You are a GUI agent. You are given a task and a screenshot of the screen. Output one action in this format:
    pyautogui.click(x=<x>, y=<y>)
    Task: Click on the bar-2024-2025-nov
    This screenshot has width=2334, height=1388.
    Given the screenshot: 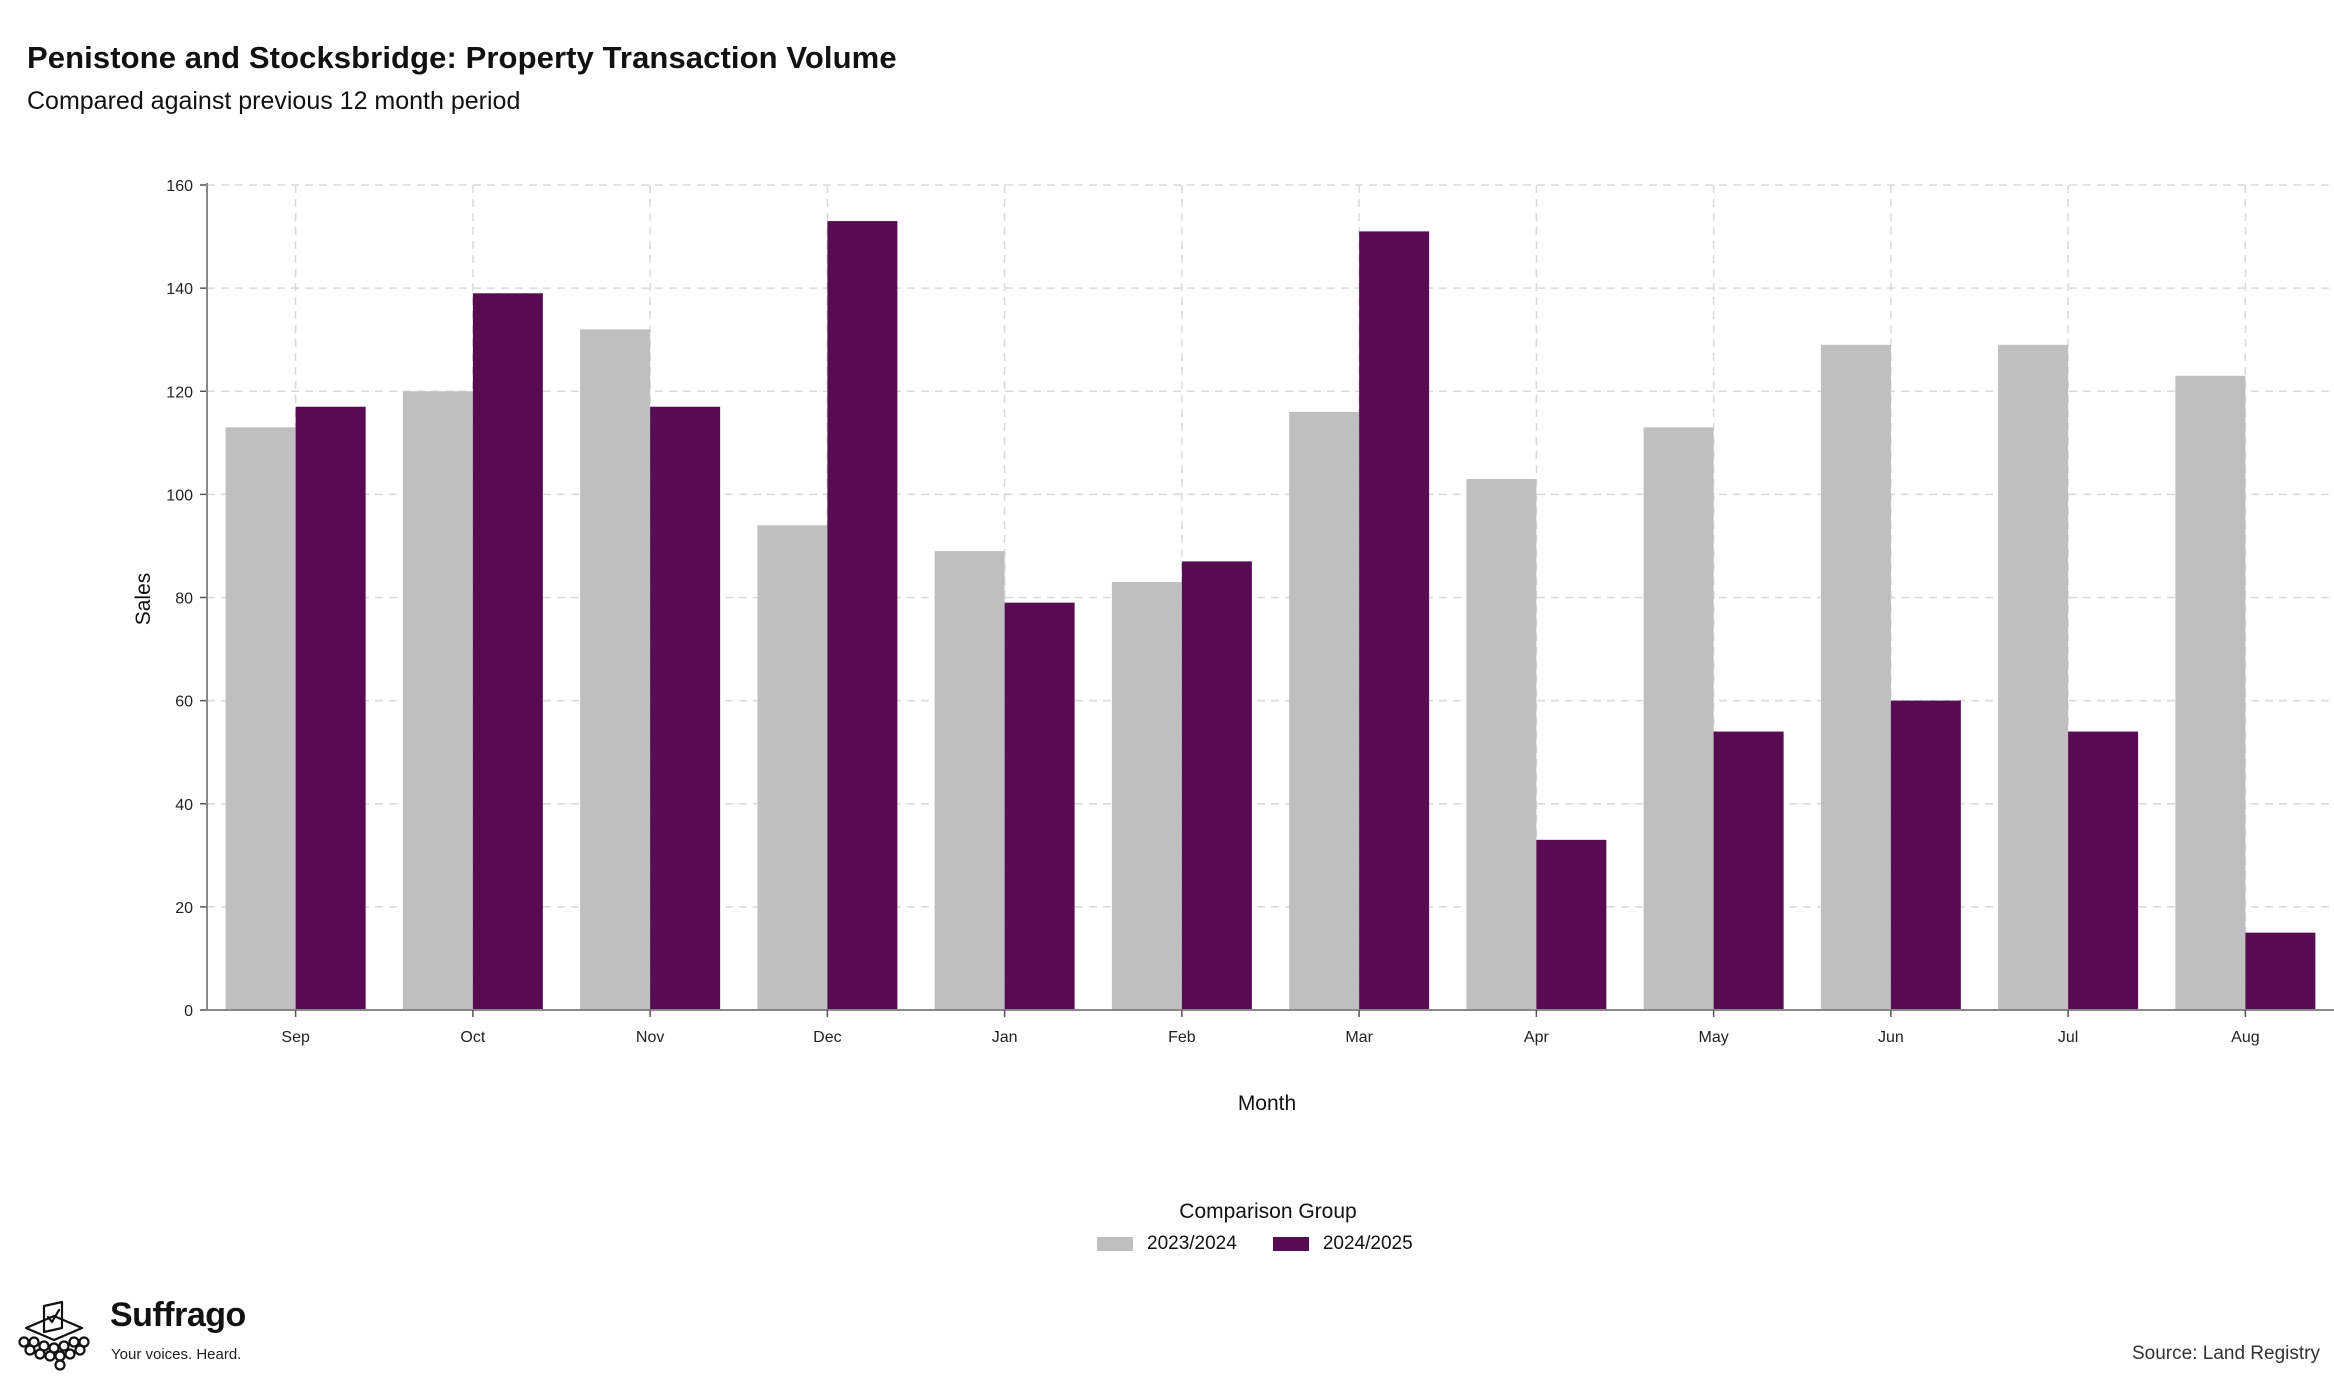 What is the action you would take?
    pyautogui.click(x=685, y=708)
    